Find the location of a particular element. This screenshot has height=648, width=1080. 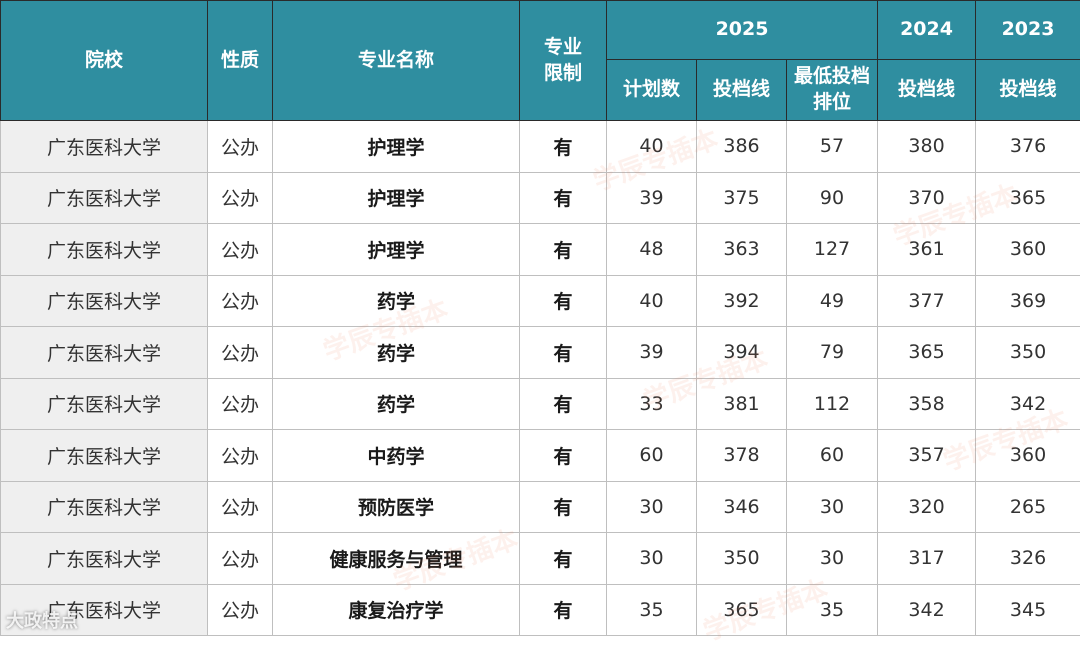

cell-line-2024: 361 is located at coordinates (927, 250).